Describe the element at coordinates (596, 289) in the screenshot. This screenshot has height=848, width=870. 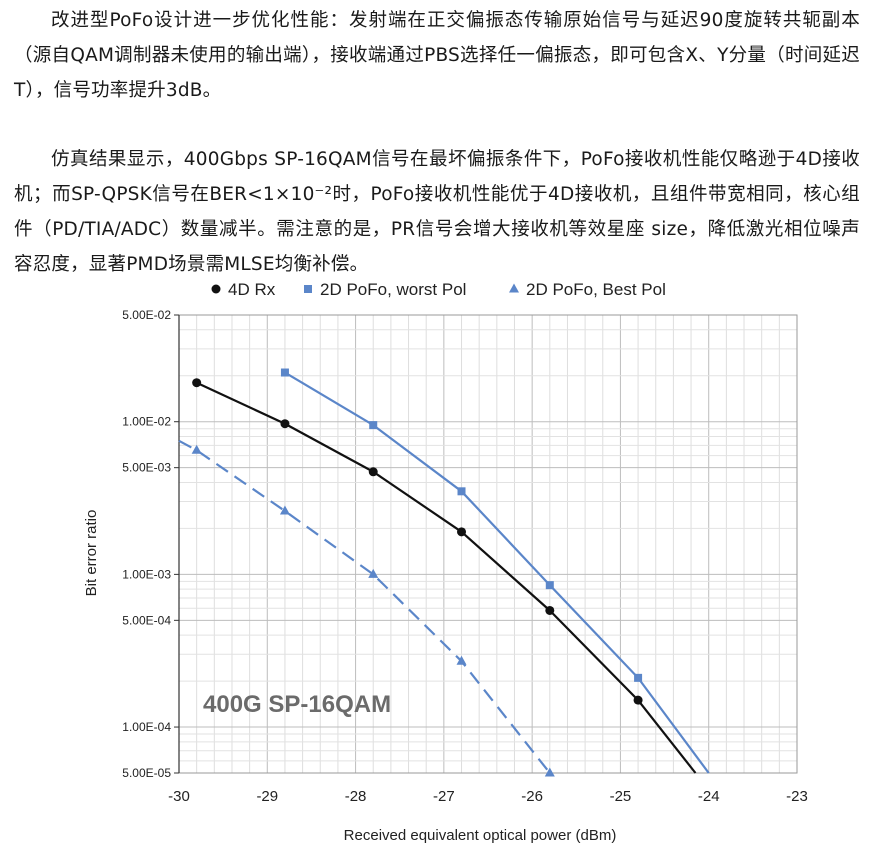
I see `legend-label: 2D PoFo, Best Pol` at that location.